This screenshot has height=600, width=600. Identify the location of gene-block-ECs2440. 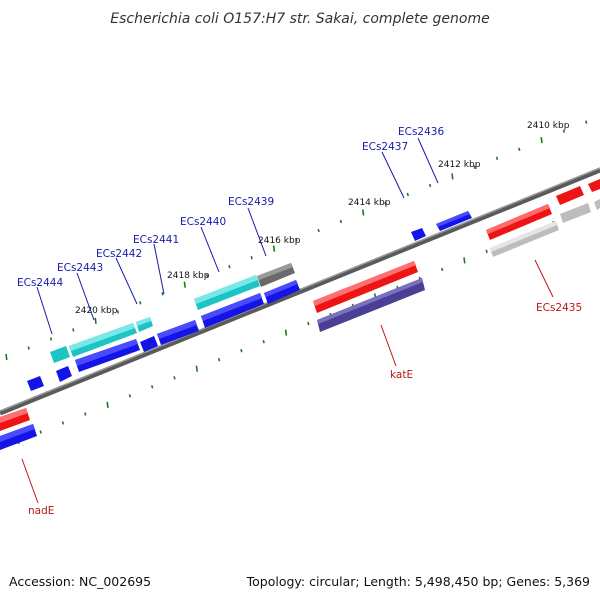
(227, 292).